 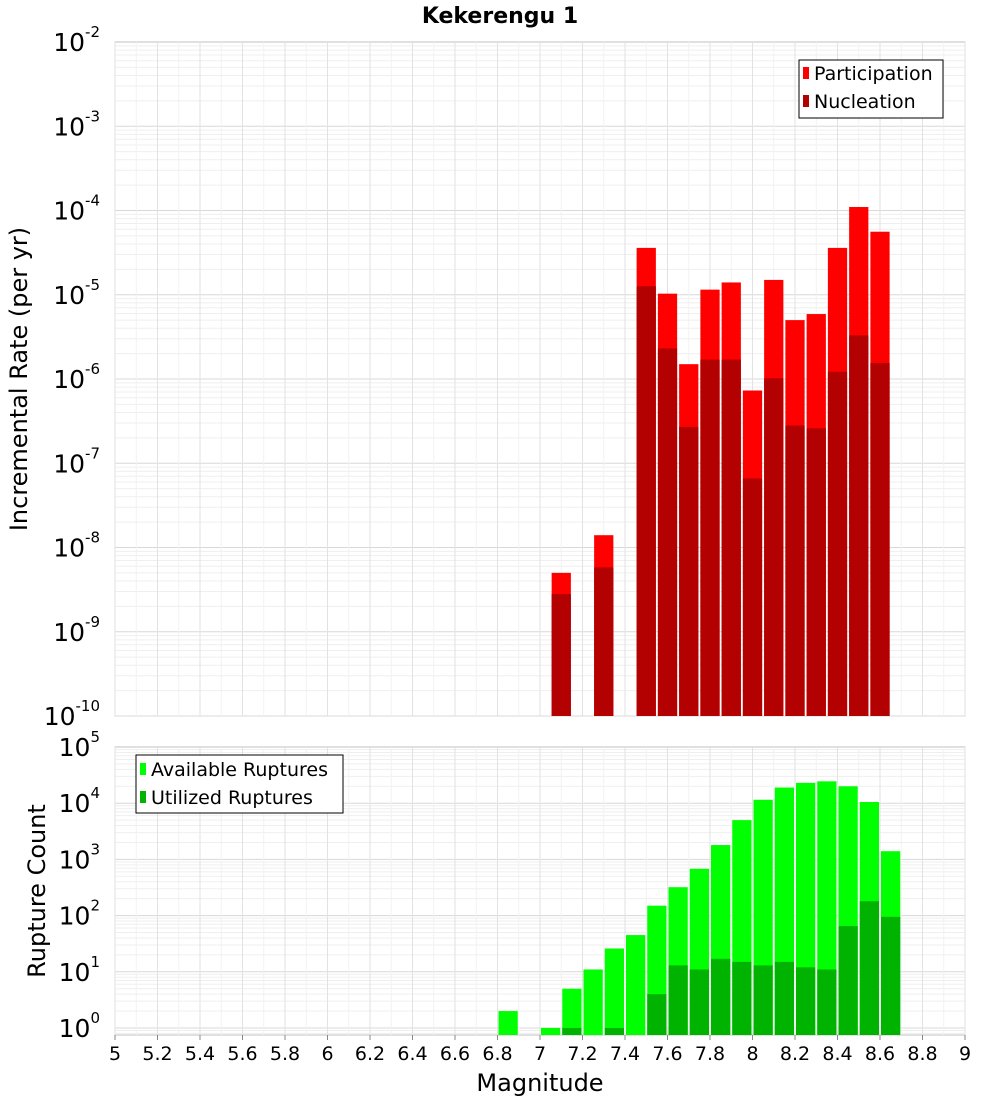 What do you see at coordinates (157, 1054) in the screenshot?
I see `x-tick-label: 5.2` at bounding box center [157, 1054].